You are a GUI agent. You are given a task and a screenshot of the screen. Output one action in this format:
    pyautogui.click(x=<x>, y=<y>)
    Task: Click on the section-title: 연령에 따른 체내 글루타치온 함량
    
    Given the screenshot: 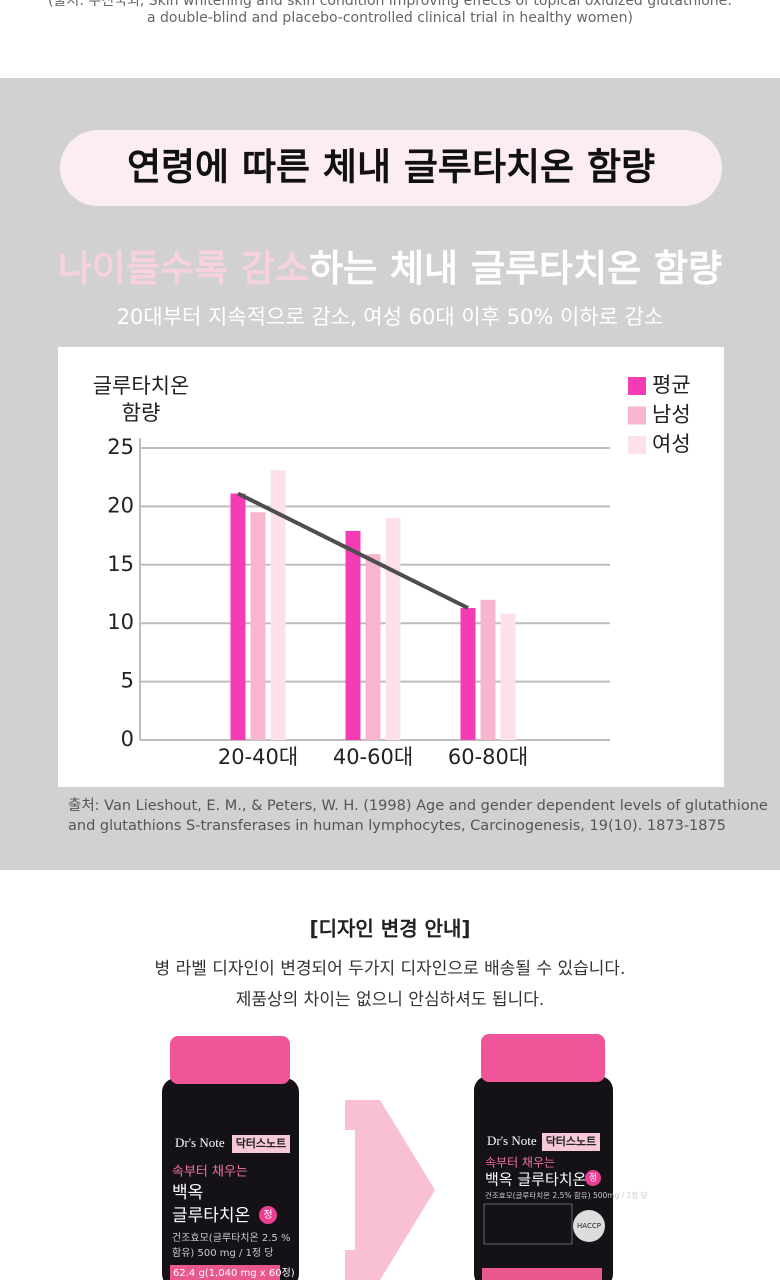 What is the action you would take?
    pyautogui.click(x=391, y=167)
    